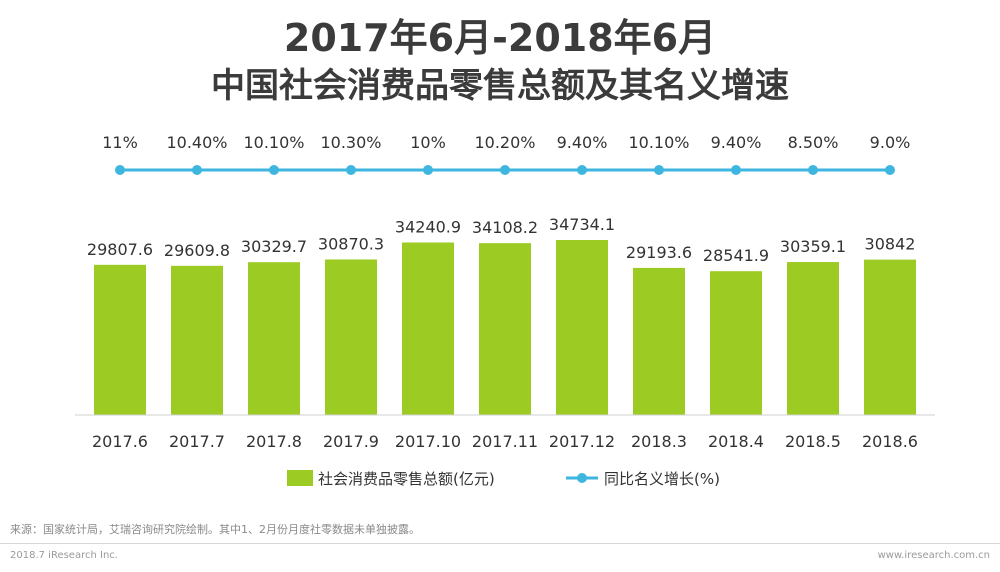 This screenshot has width=1000, height=572. What do you see at coordinates (120, 249) in the screenshot?
I see `bar-value-label: 29807.6` at bounding box center [120, 249].